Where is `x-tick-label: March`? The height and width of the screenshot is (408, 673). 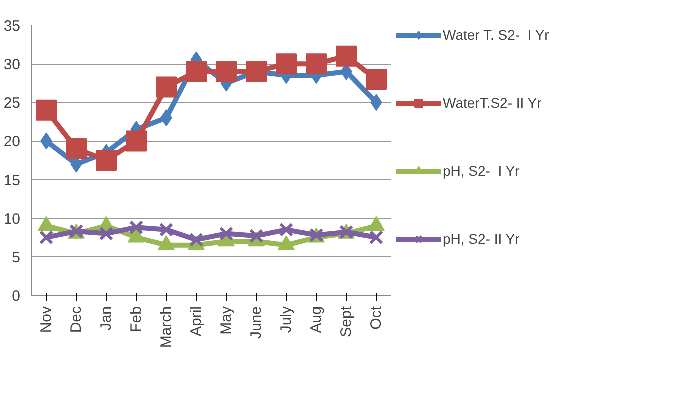
x-tick-label: March is located at coordinates (166, 327).